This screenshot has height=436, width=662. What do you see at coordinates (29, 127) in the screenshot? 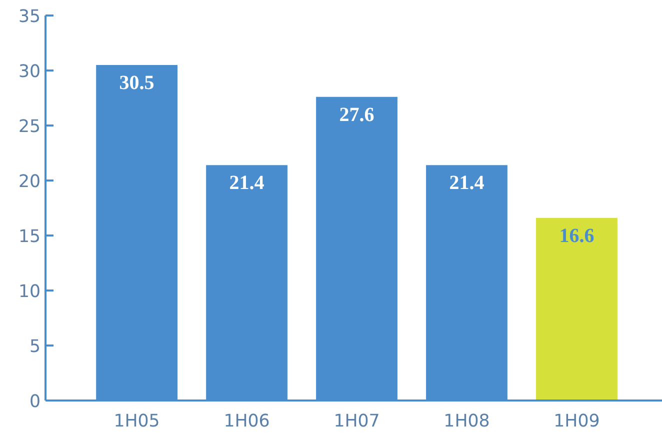
I see `y-tick-label: 25` at bounding box center [29, 127].